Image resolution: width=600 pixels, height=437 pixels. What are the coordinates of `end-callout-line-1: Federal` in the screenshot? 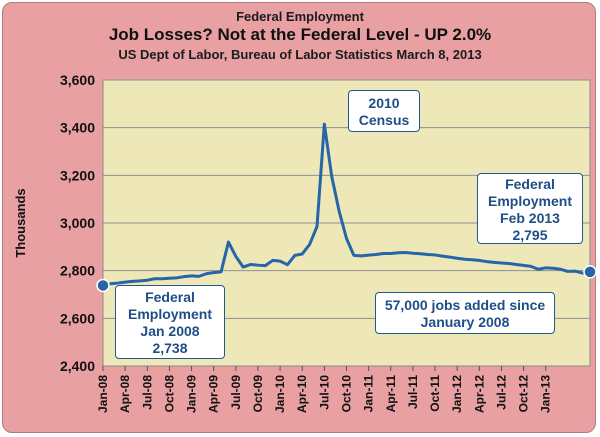 It's located at (530, 184).